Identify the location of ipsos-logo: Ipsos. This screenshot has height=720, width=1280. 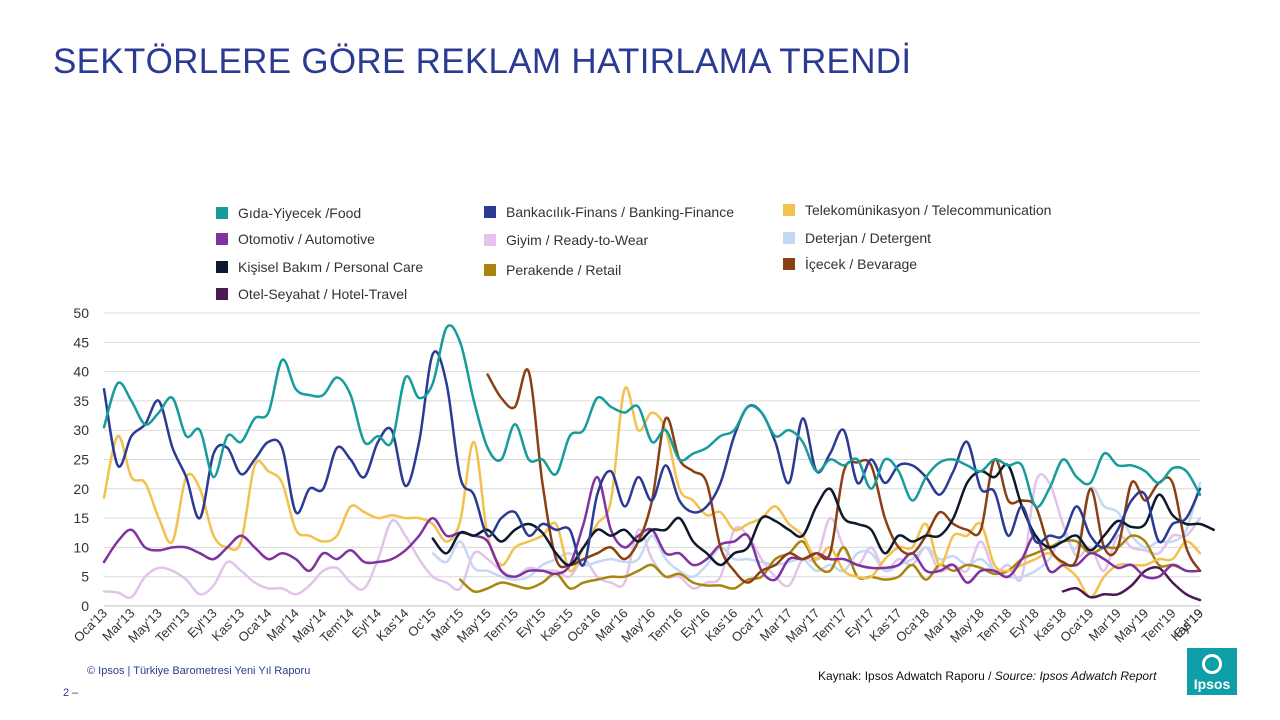
(1212, 671).